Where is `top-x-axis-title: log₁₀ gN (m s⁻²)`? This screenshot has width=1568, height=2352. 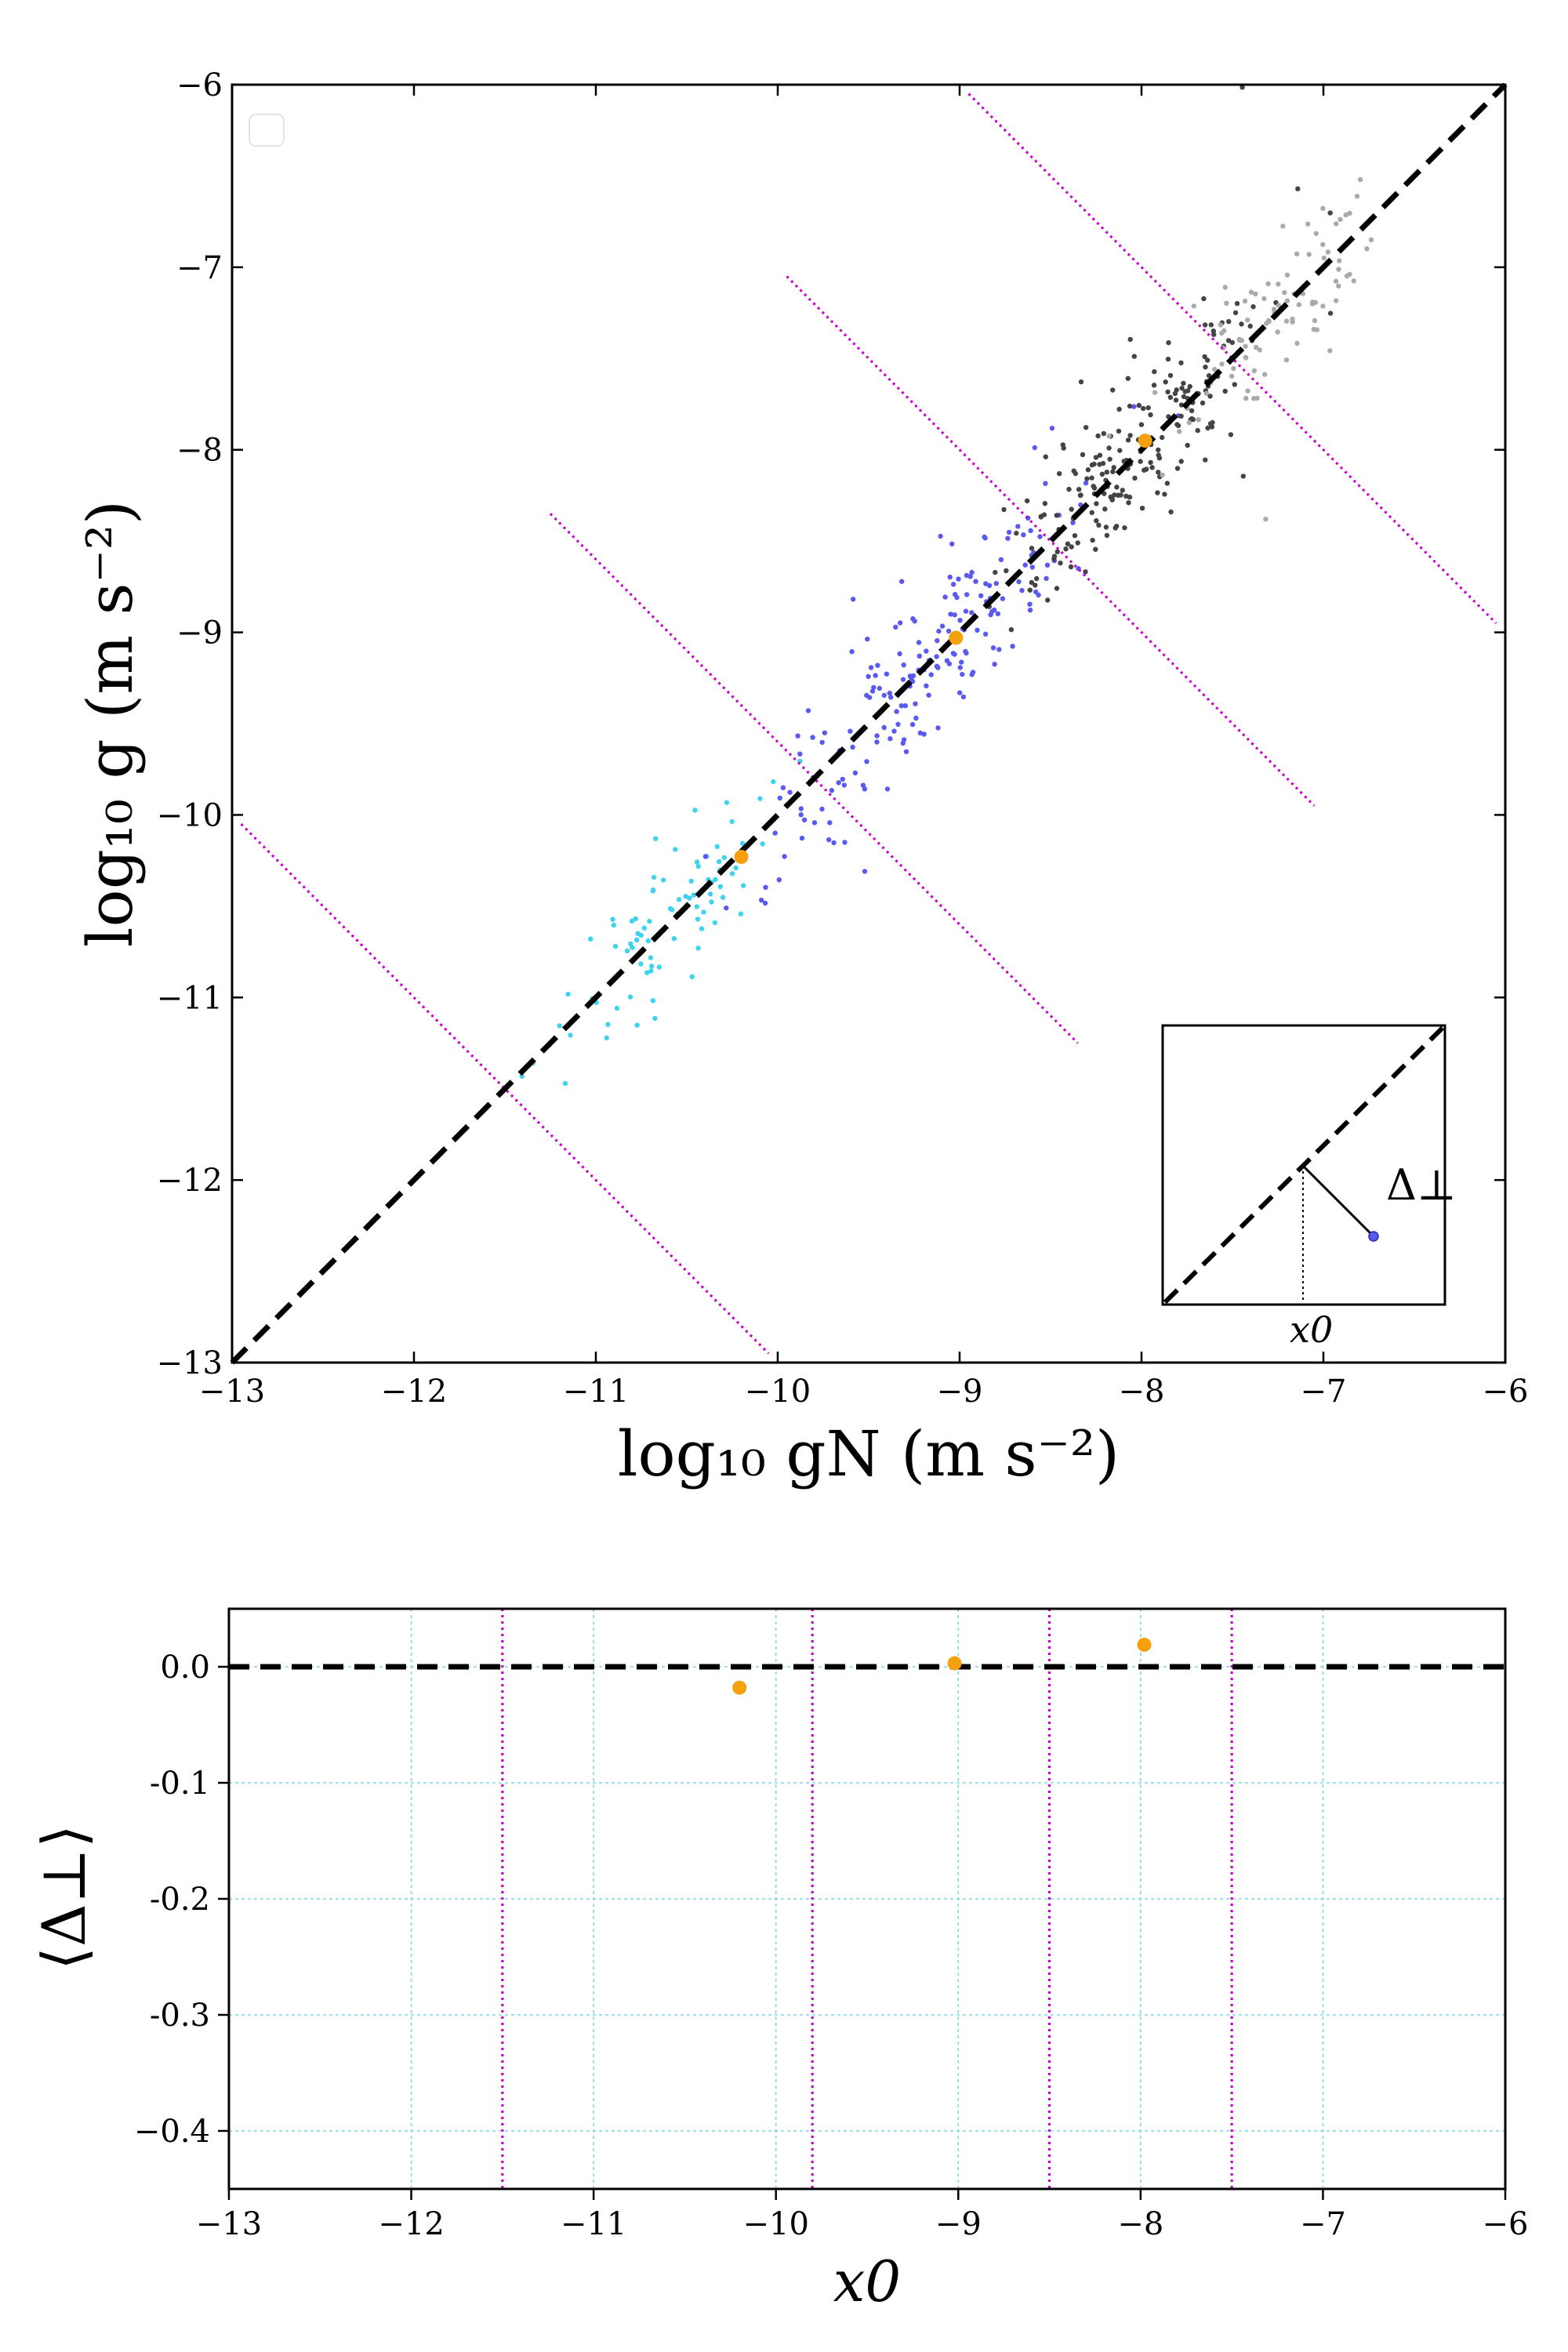
top-x-axis-title: log₁₀ gN (m s⁻²) is located at coordinates (869, 1453).